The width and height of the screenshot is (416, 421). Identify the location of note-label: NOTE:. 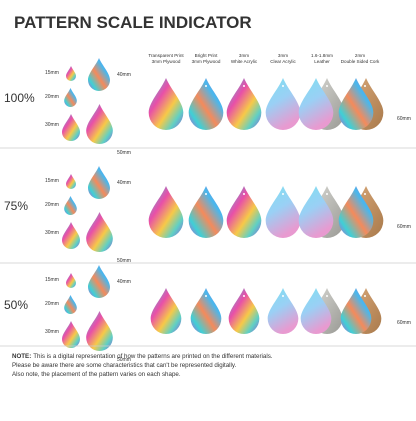
(21, 356).